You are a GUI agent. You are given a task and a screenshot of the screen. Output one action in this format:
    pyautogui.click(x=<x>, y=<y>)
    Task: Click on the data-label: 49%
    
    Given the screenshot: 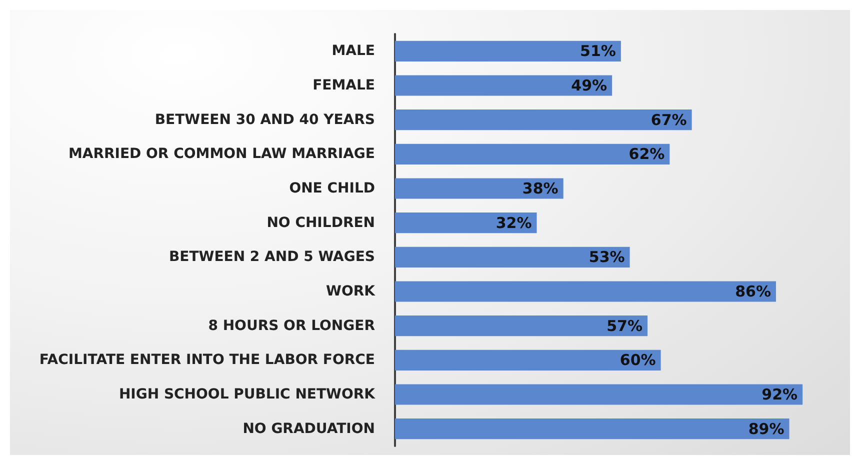 What is the action you would take?
    pyautogui.click(x=589, y=85)
    